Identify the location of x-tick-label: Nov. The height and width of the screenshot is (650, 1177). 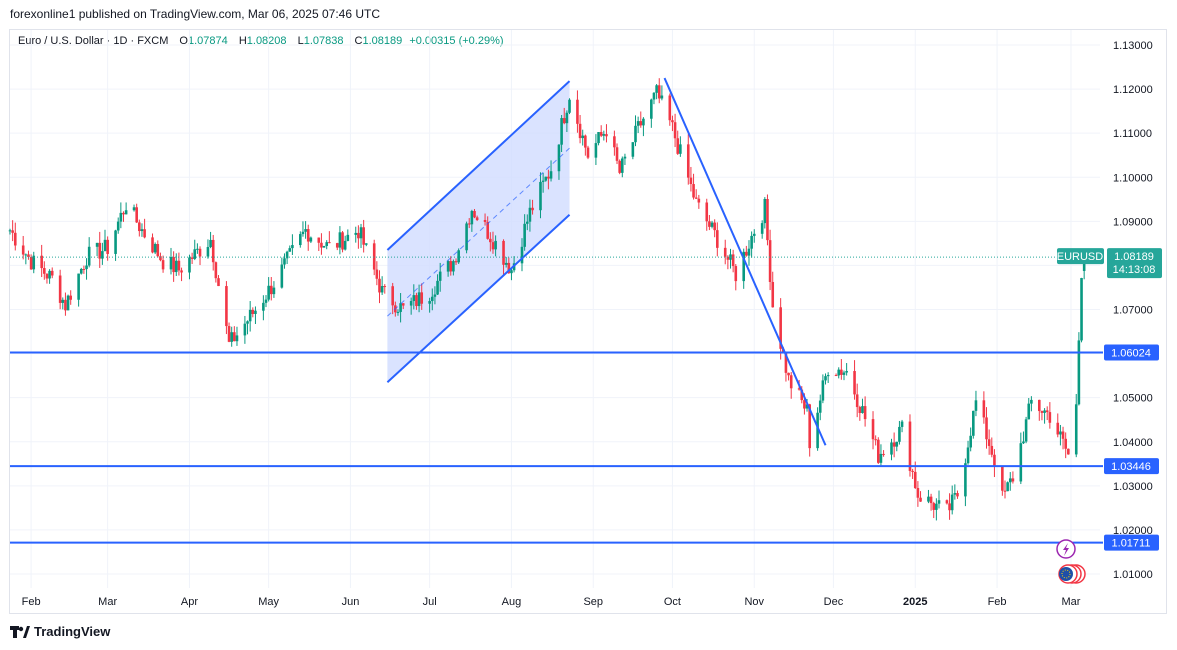
(754, 602).